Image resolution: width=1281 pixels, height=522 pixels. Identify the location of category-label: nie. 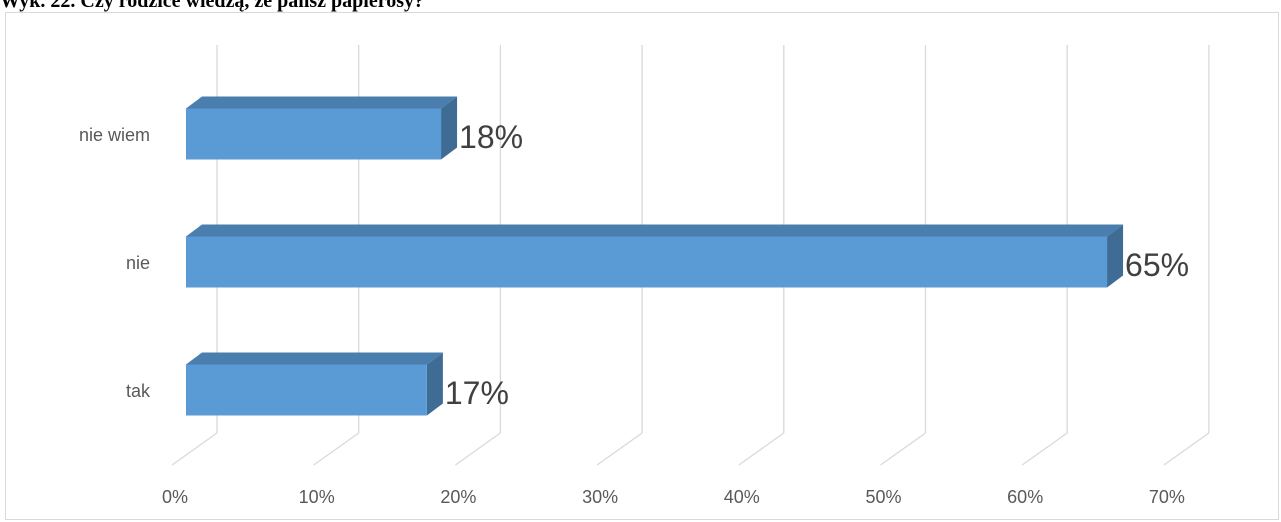
(138, 263).